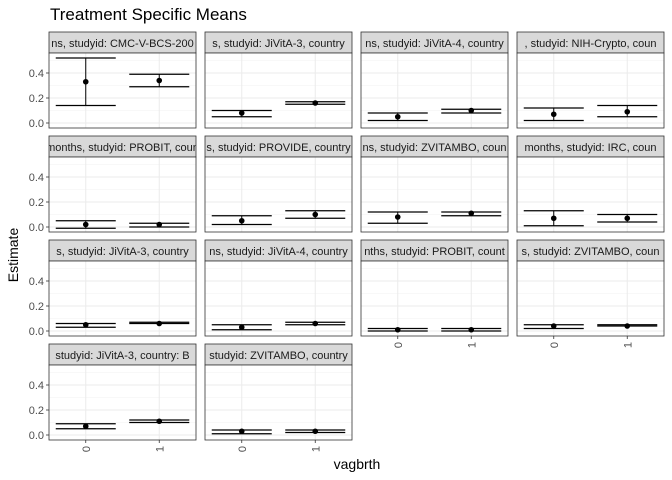 This screenshot has width=672, height=480. What do you see at coordinates (357, 464) in the screenshot?
I see `x-axis-title: vagbrth` at bounding box center [357, 464].